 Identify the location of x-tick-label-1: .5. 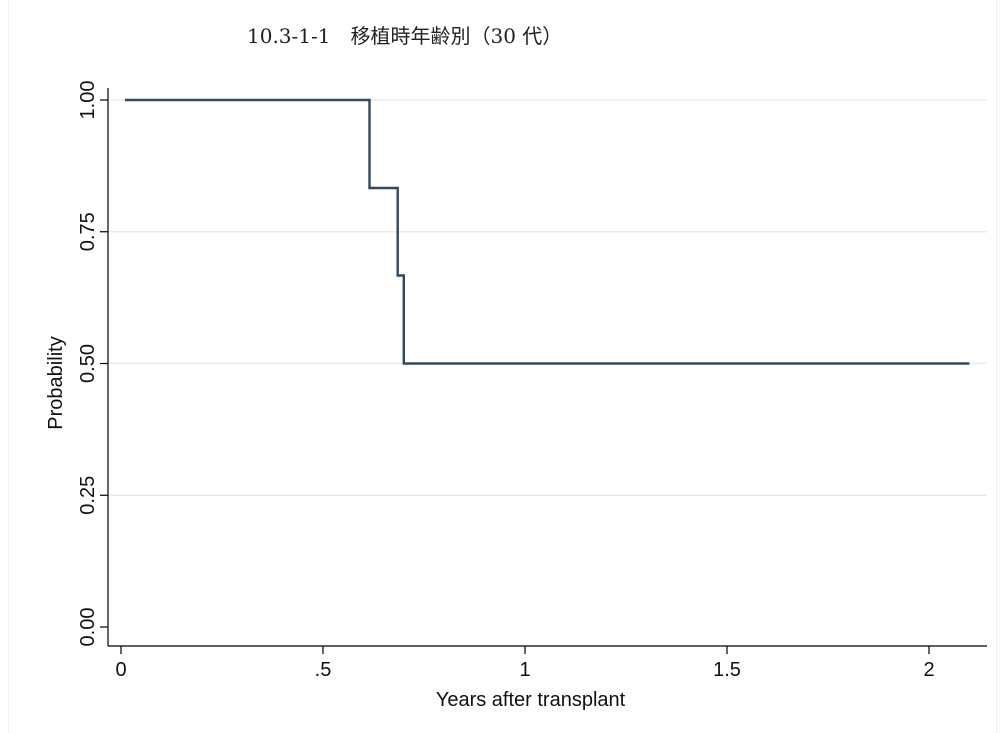
(323, 670).